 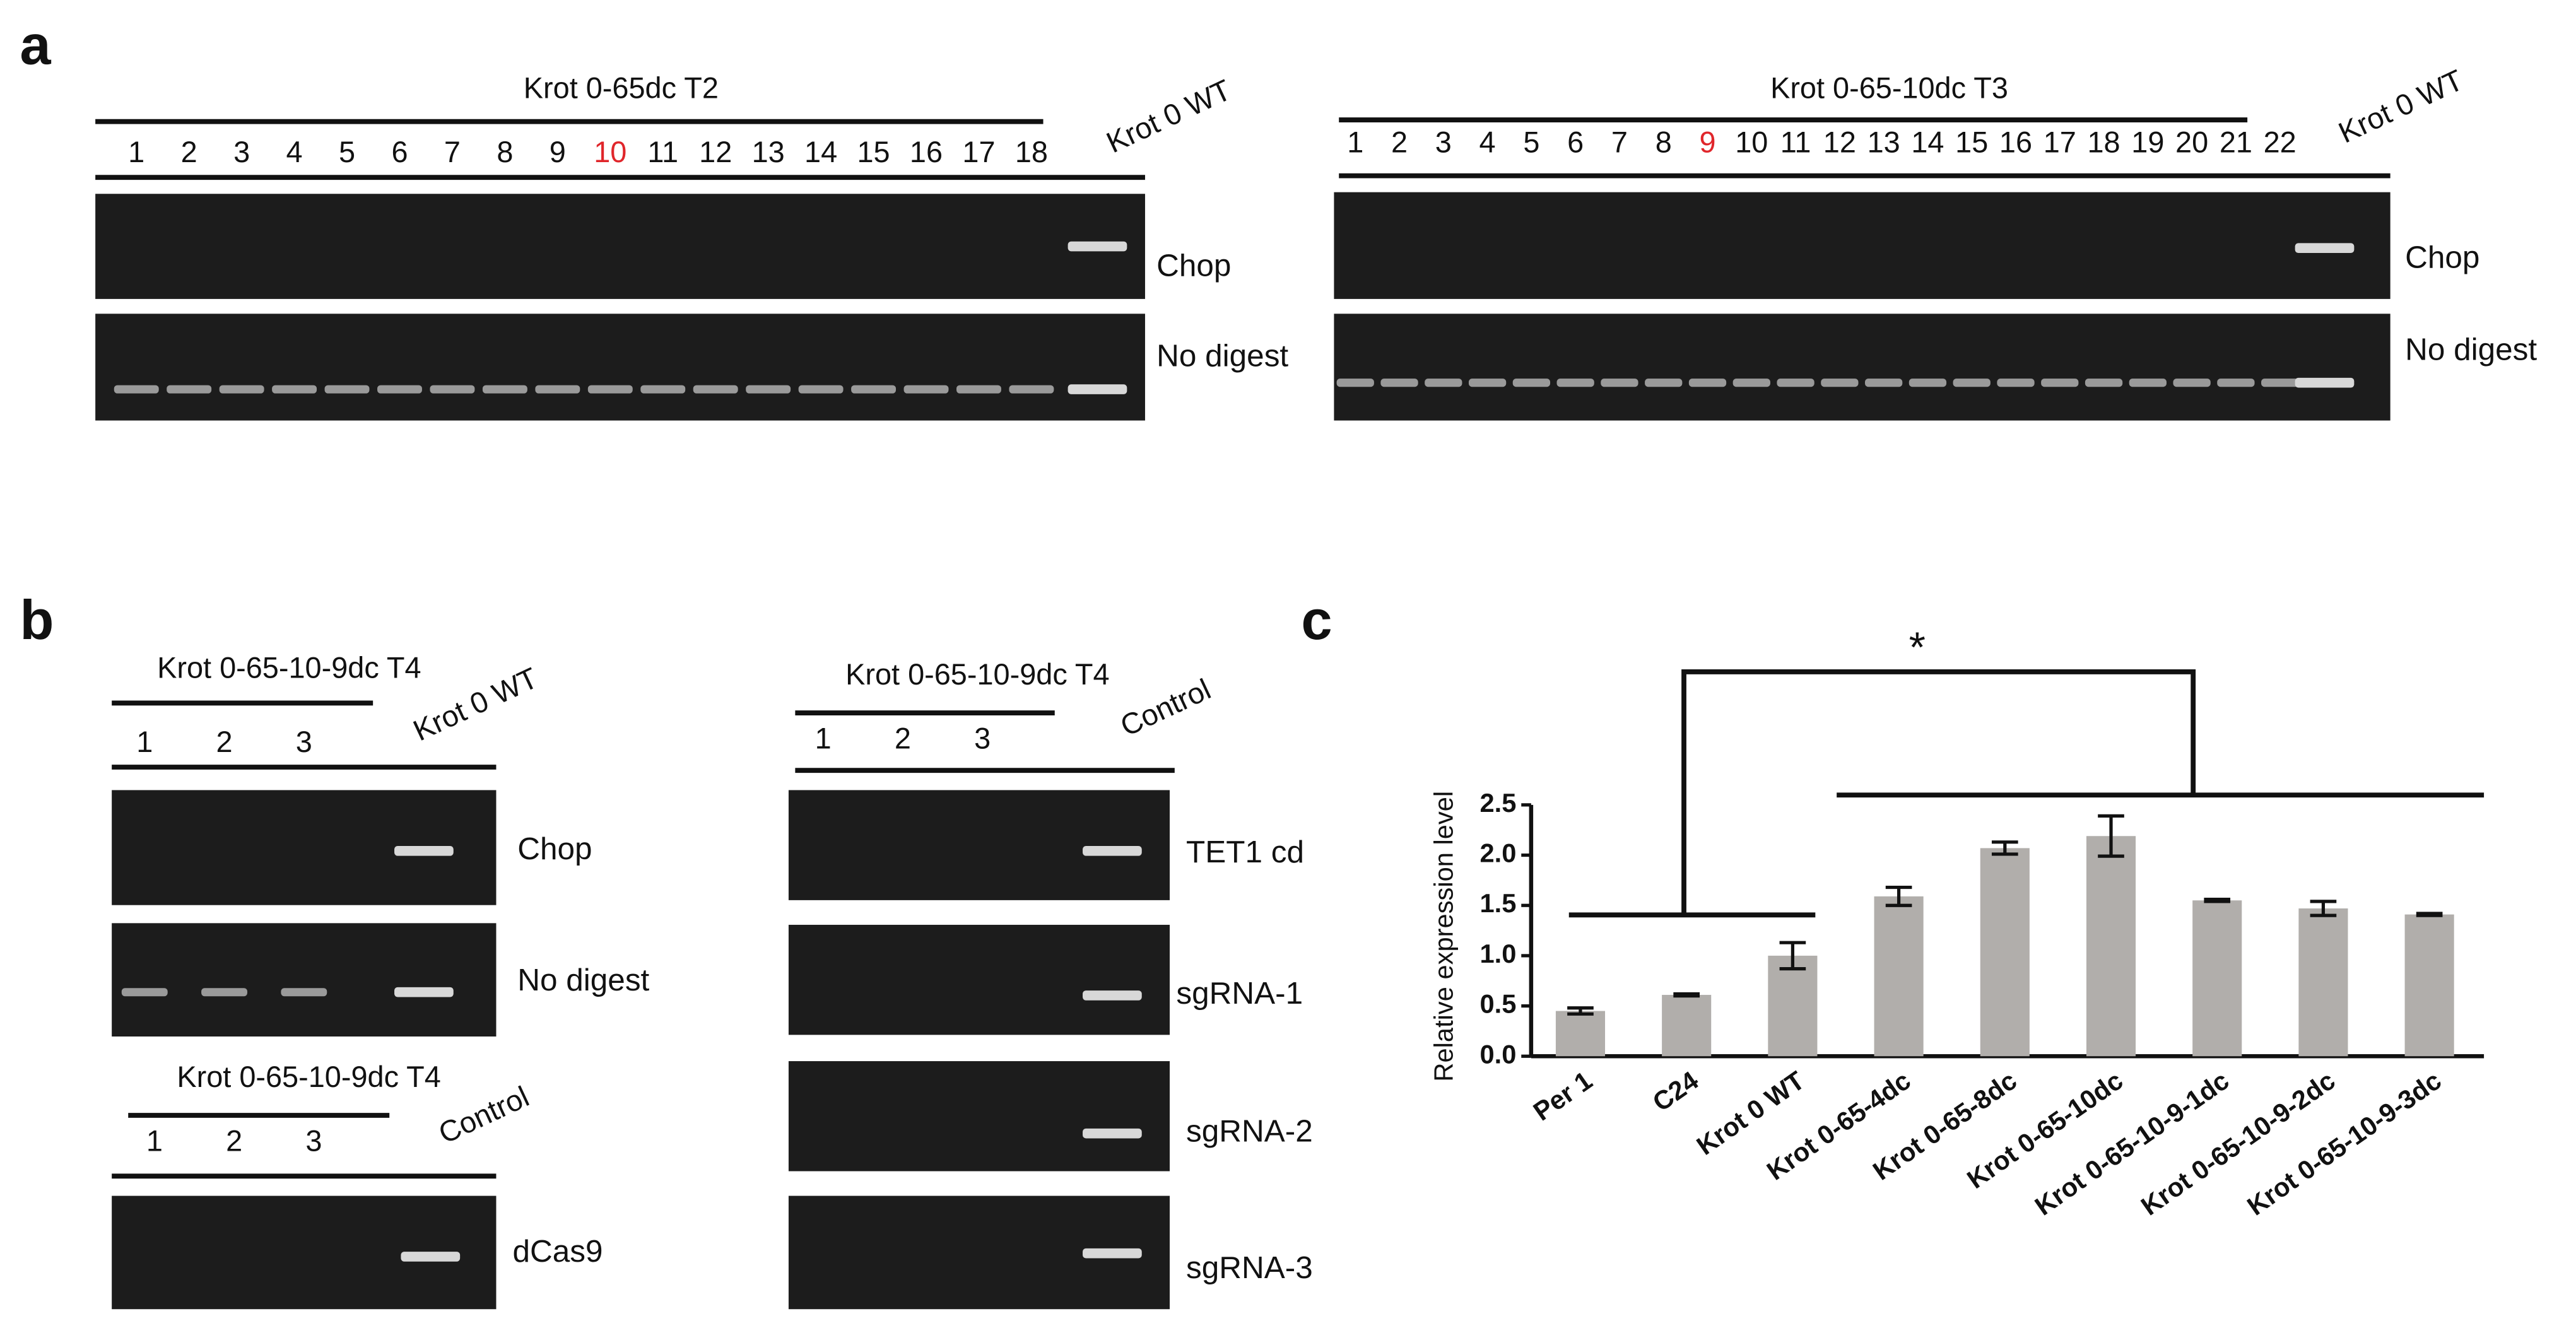 I want to click on lane-label: 10, so click(x=610, y=152).